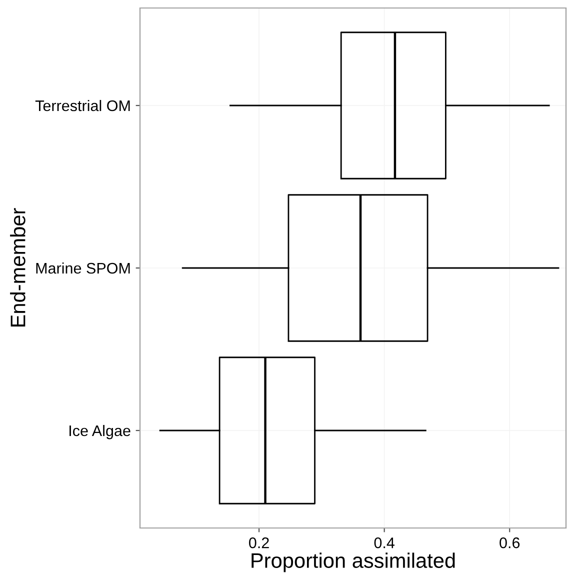 The image size is (570, 573). Describe the element at coordinates (82, 106) in the screenshot. I see `y-tick-label: Terrestrial OM` at that location.